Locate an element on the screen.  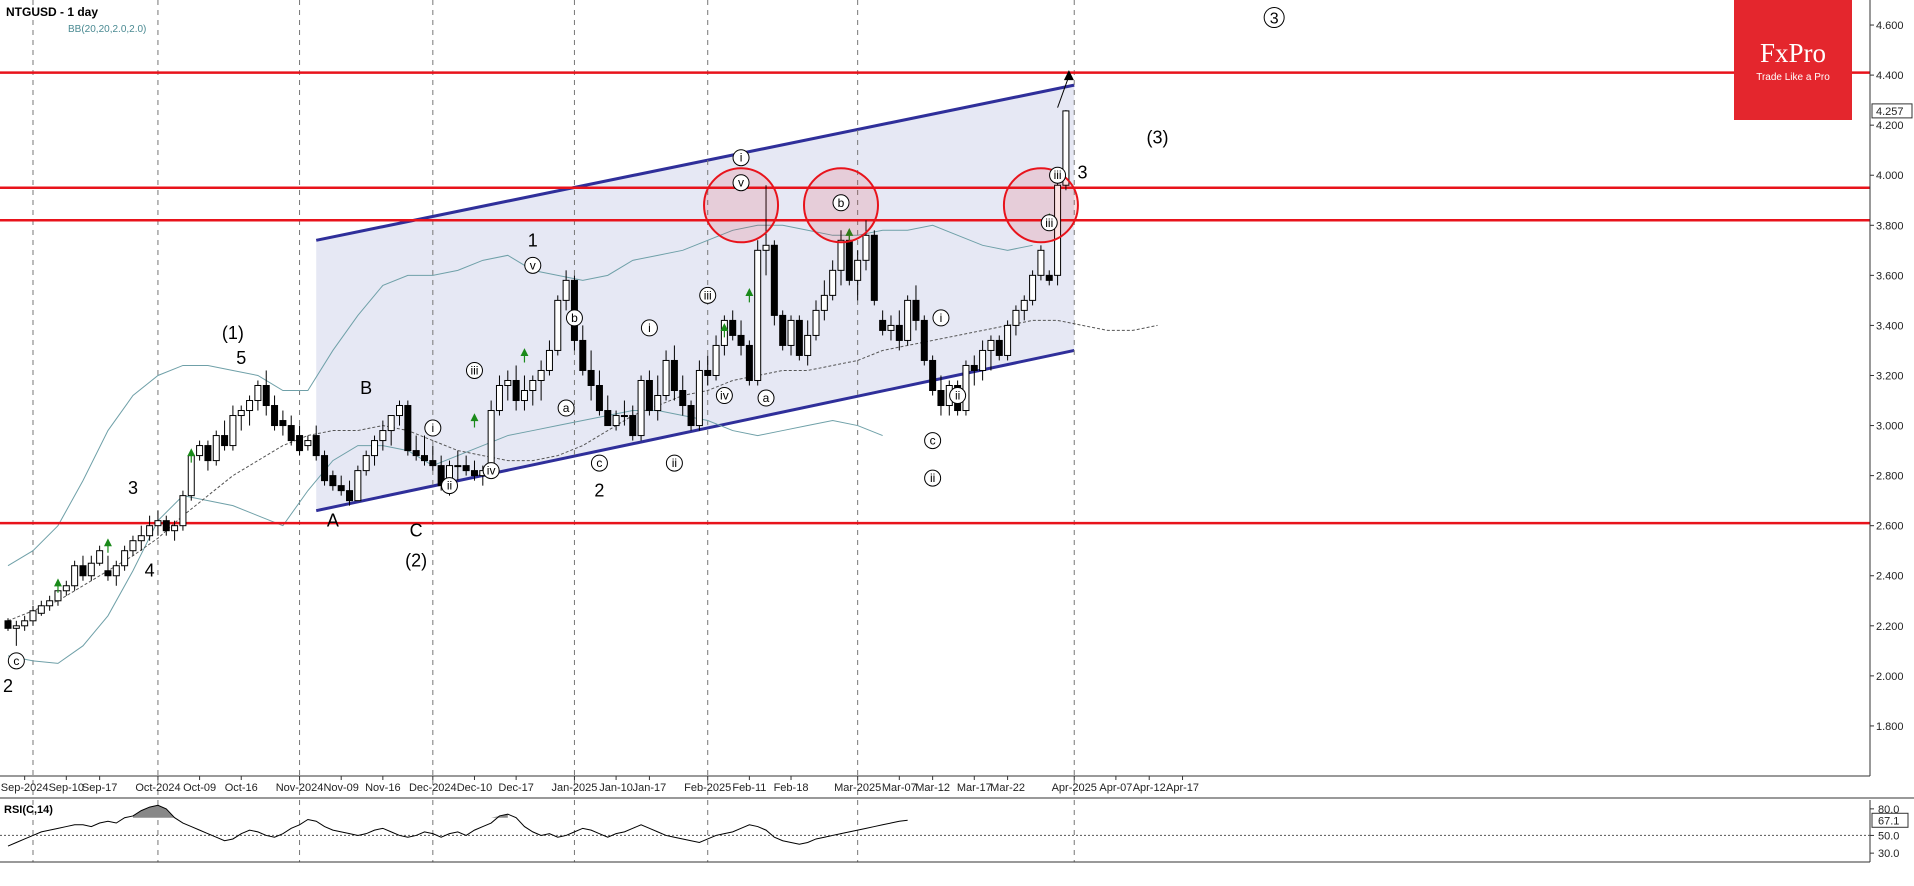
wave-label-text: 4 is located at coordinates (150, 571).